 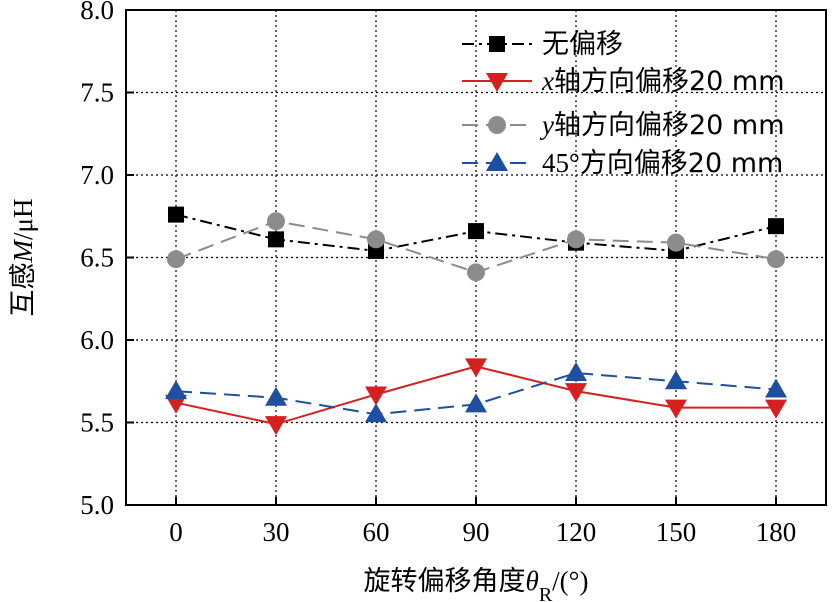 What do you see at coordinates (476, 532) in the screenshot?
I see `x-tick-label: 90` at bounding box center [476, 532].